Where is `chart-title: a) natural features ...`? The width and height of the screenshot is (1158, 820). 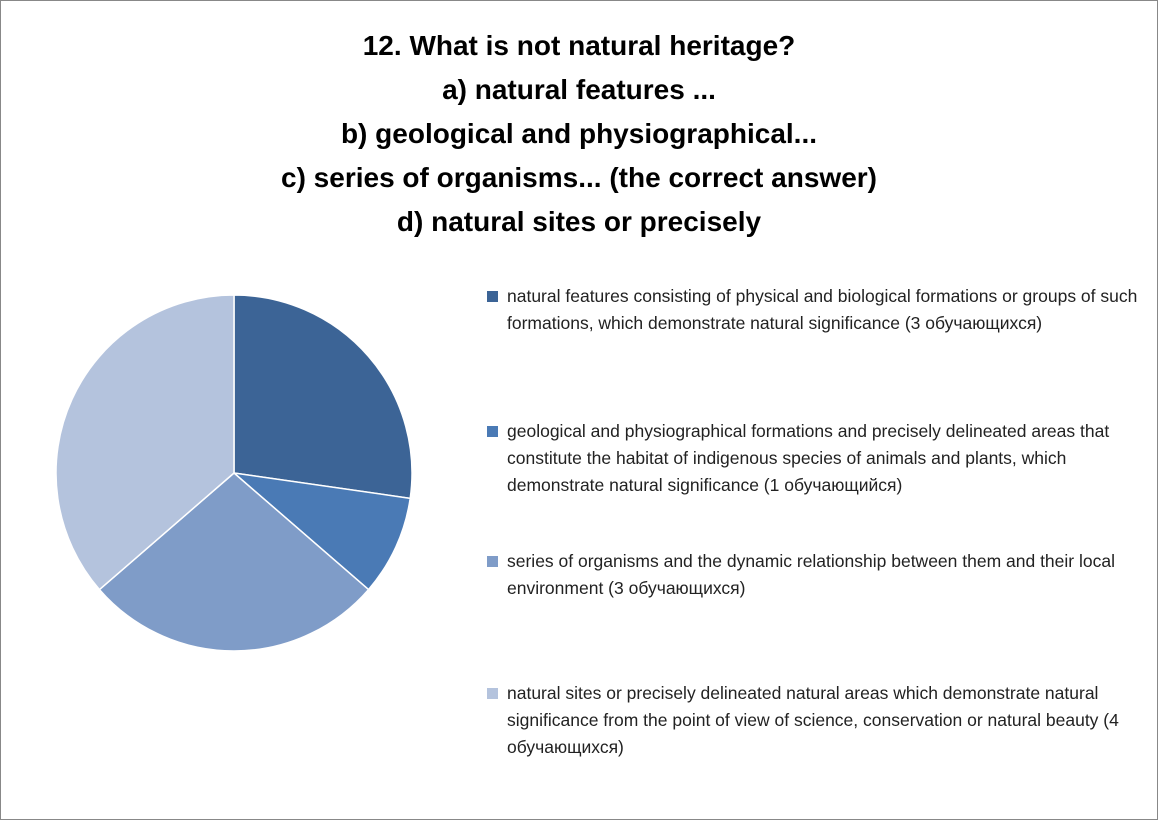 chart-title: a) natural features ... is located at coordinates (579, 89).